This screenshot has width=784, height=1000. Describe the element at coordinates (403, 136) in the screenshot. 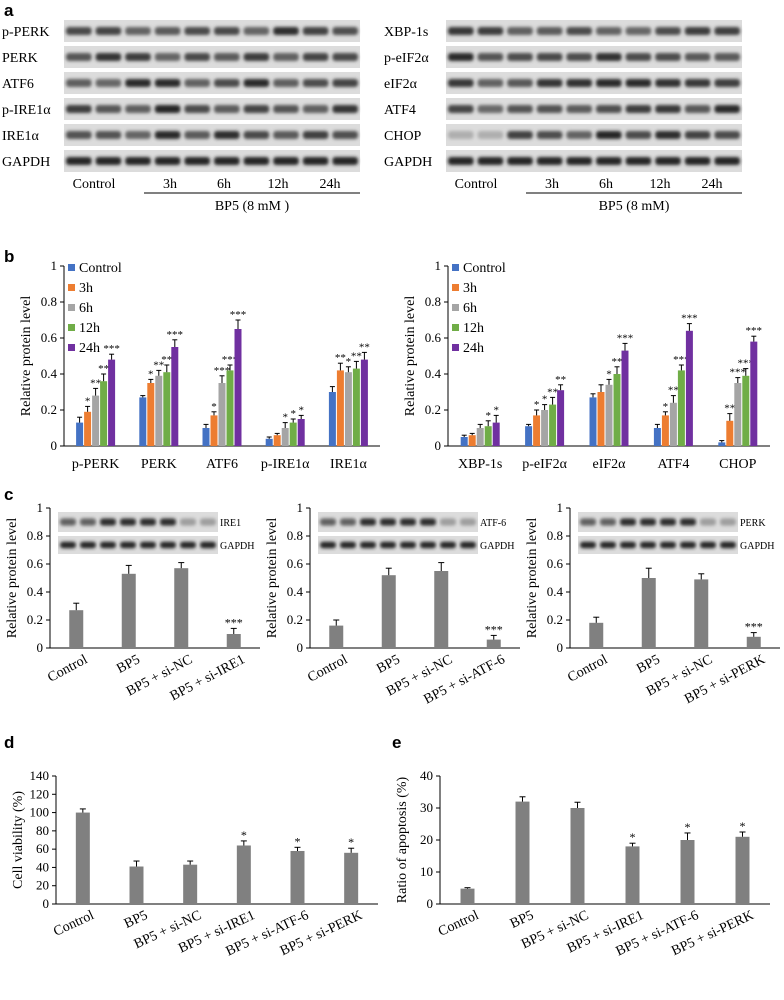

I see `blot-row-label: CHOP` at that location.